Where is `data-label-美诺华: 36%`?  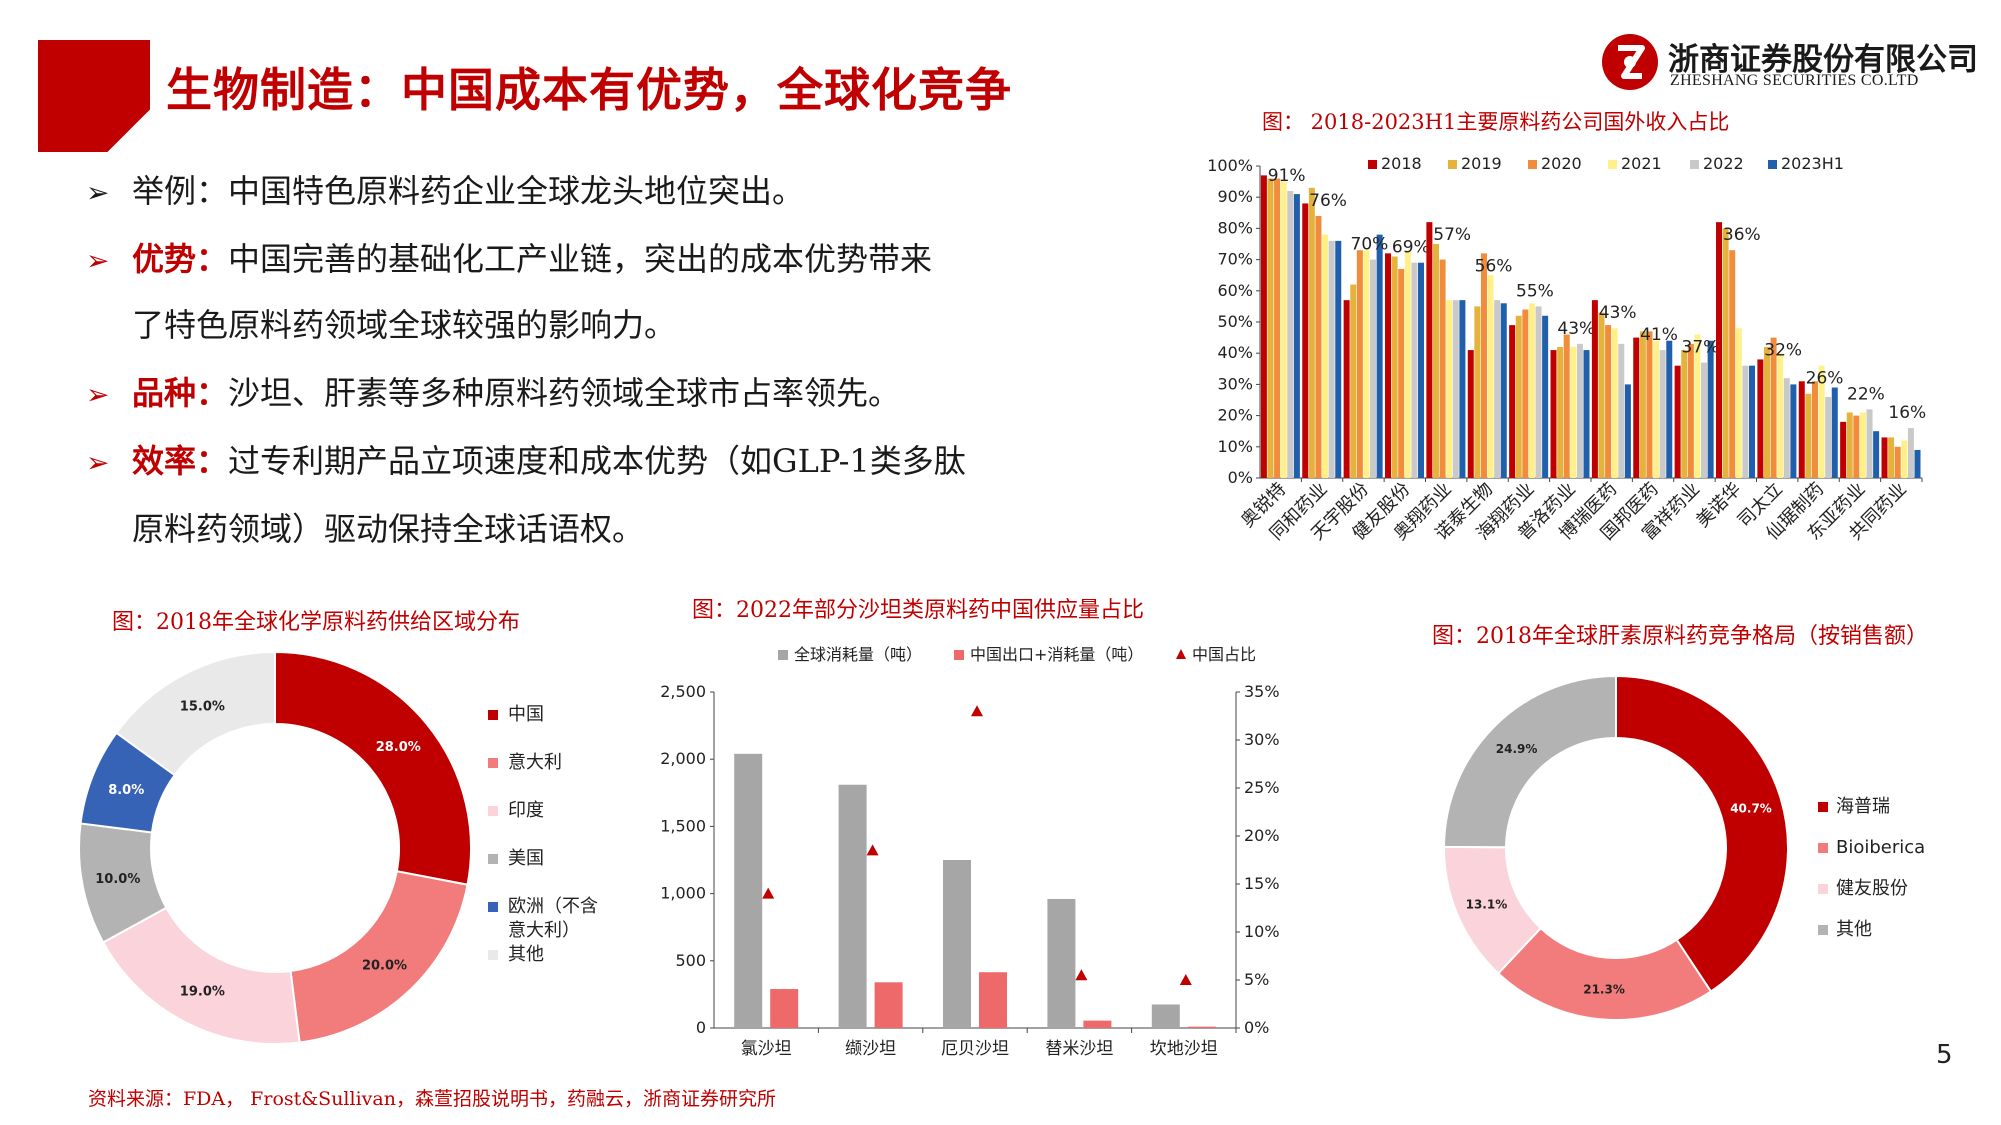 data-label-美诺华: 36% is located at coordinates (1742, 235).